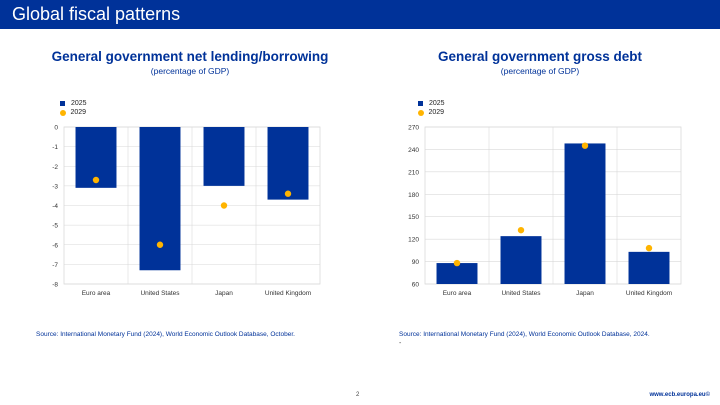  I want to click on y-tick-label: 90, so click(416, 262).